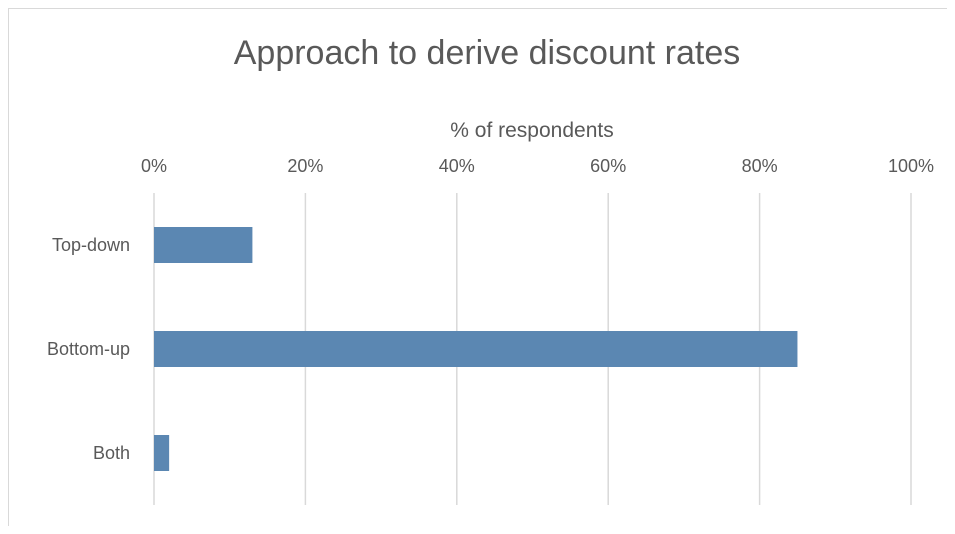  Describe the element at coordinates (162, 453) in the screenshot. I see `bar-both` at that location.